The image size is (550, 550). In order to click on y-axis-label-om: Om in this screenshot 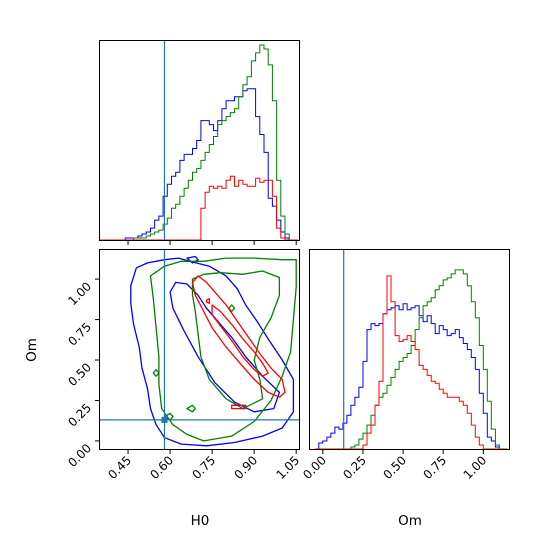, I will do `click(32, 350)`.